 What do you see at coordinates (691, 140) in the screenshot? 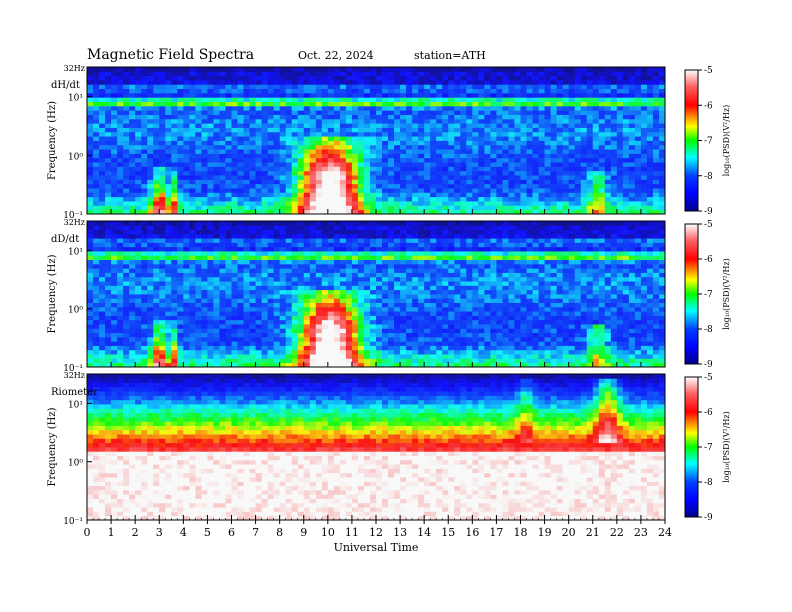
I see `colorbar` at bounding box center [691, 140].